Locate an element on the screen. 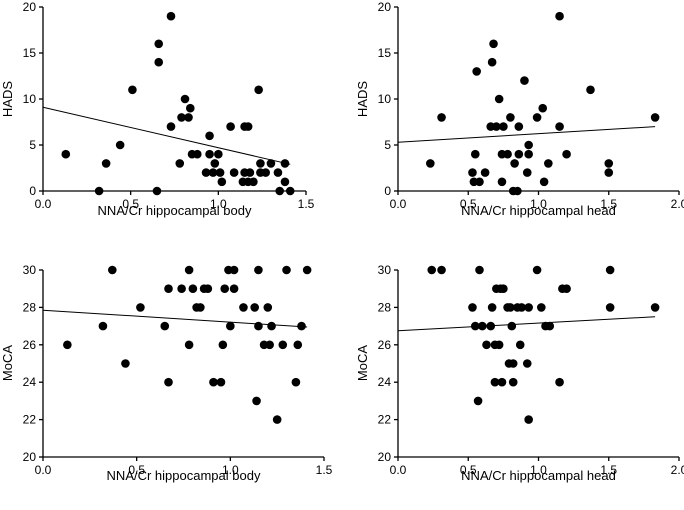  x-axis-label: NNA/Cr hippocampal body is located at coordinates (184, 475).